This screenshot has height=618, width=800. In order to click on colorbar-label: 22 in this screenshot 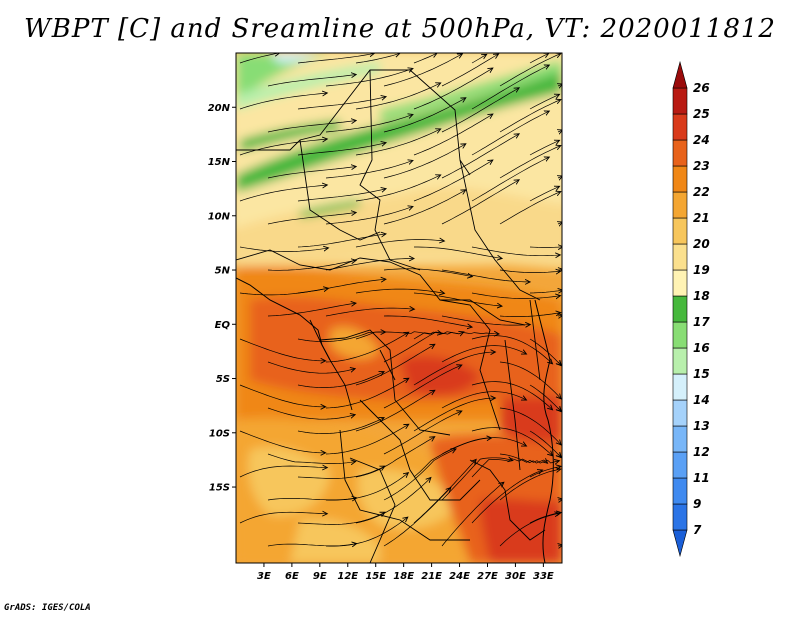, I will do `click(701, 192)`.